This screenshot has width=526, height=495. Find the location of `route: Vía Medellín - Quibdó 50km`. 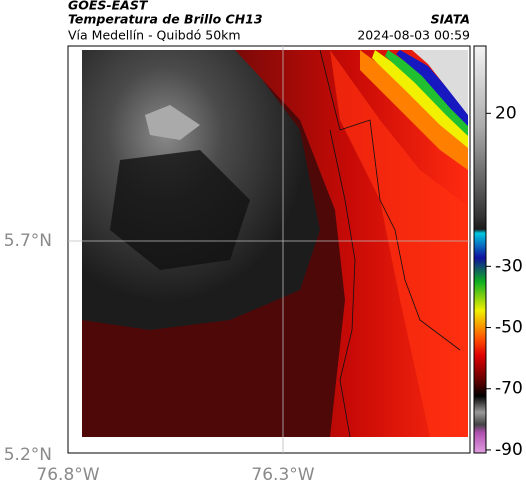

route: Vía Medellín - Quibdó 50km is located at coordinates (154, 35).